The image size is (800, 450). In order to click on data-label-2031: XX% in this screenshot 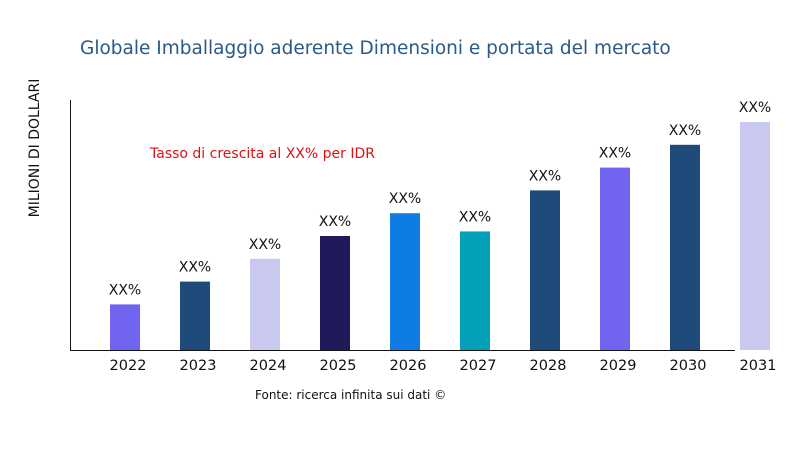, I will do `click(755, 108)`.